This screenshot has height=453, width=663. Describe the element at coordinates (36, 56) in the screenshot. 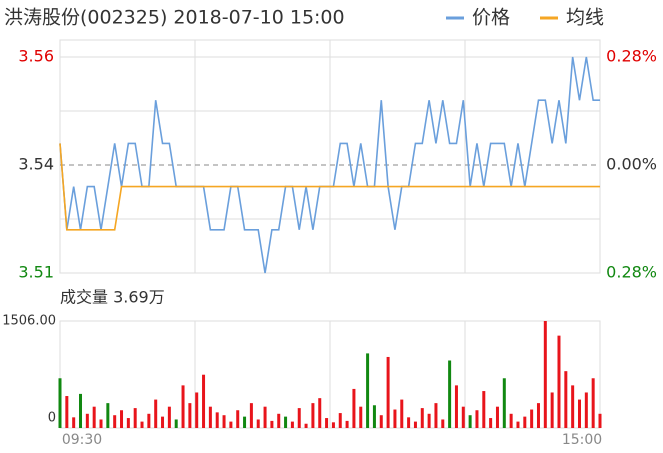

I see `y-tick-label: 3.56` at that location.